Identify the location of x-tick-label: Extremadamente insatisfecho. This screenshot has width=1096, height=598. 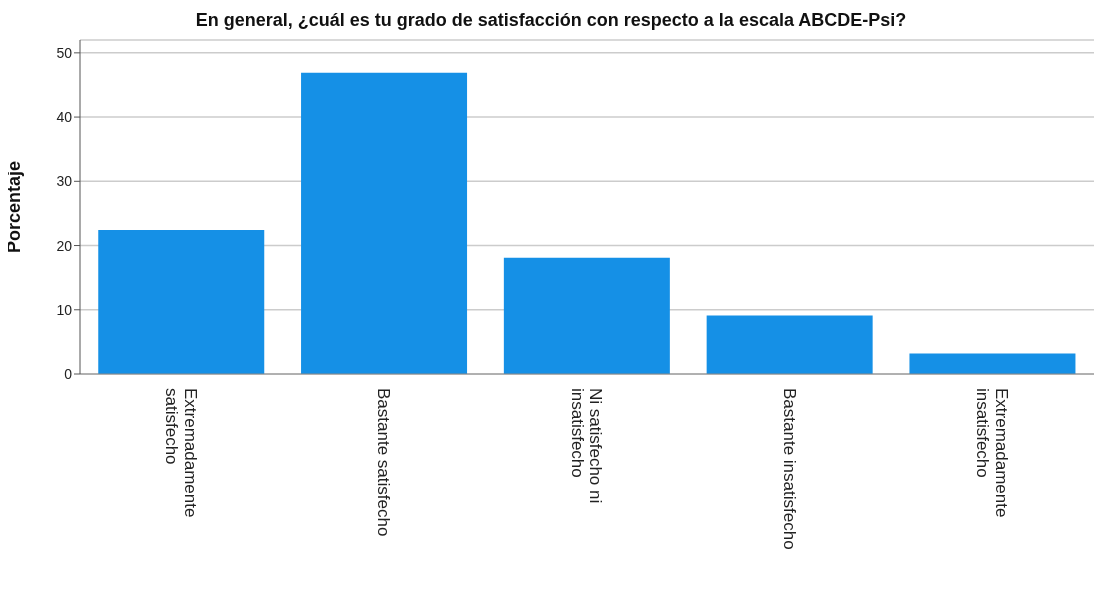
(992, 453).